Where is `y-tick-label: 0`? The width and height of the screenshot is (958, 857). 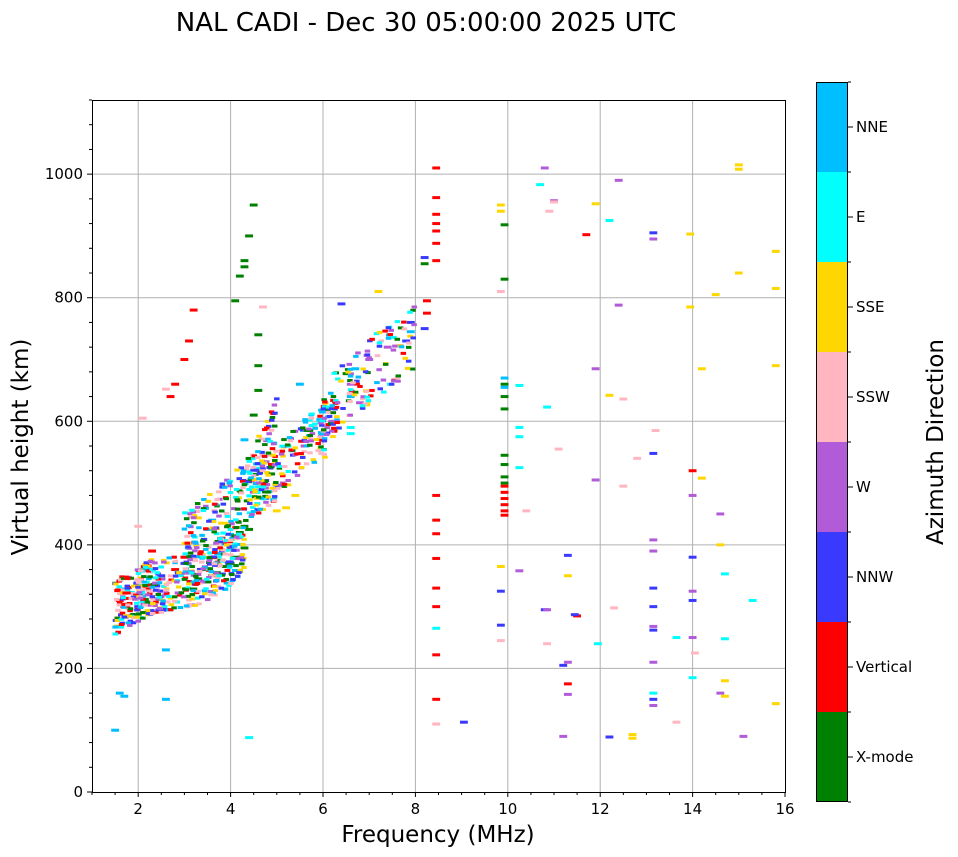 y-tick-label: 0 is located at coordinates (78, 792).